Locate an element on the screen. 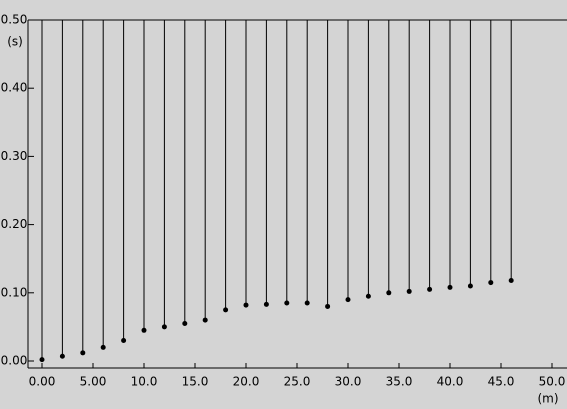  x-tick-label: 20.0 is located at coordinates (246, 382).